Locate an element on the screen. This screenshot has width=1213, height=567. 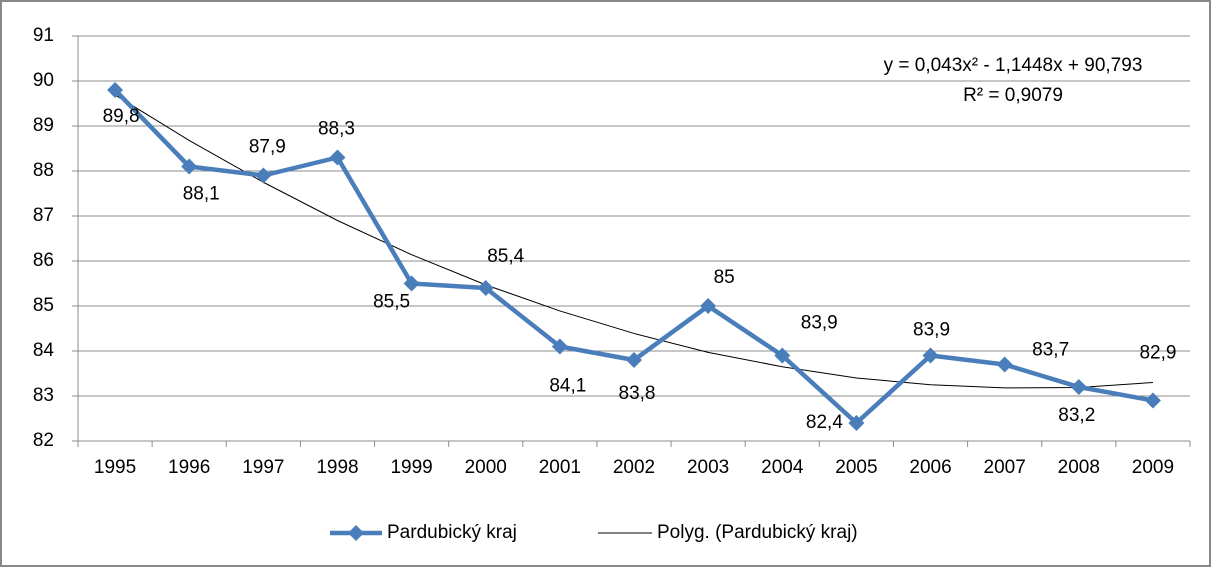
x-tick-label: 1996 is located at coordinates (189, 467).